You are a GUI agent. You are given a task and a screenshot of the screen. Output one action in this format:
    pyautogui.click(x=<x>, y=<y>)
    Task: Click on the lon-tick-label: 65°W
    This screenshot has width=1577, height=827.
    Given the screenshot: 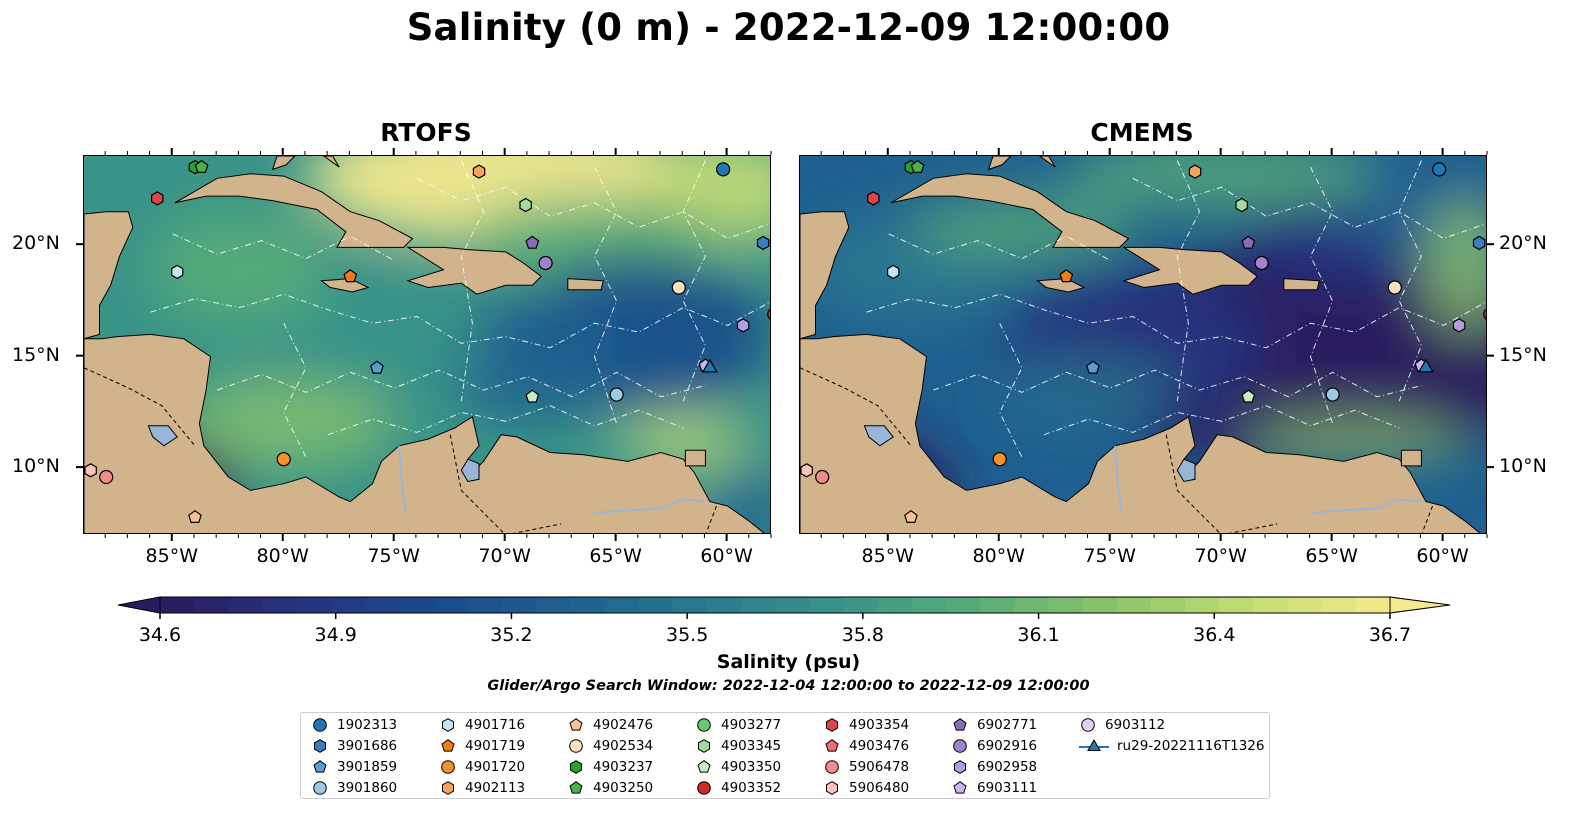 What is the action you would take?
    pyautogui.click(x=615, y=556)
    